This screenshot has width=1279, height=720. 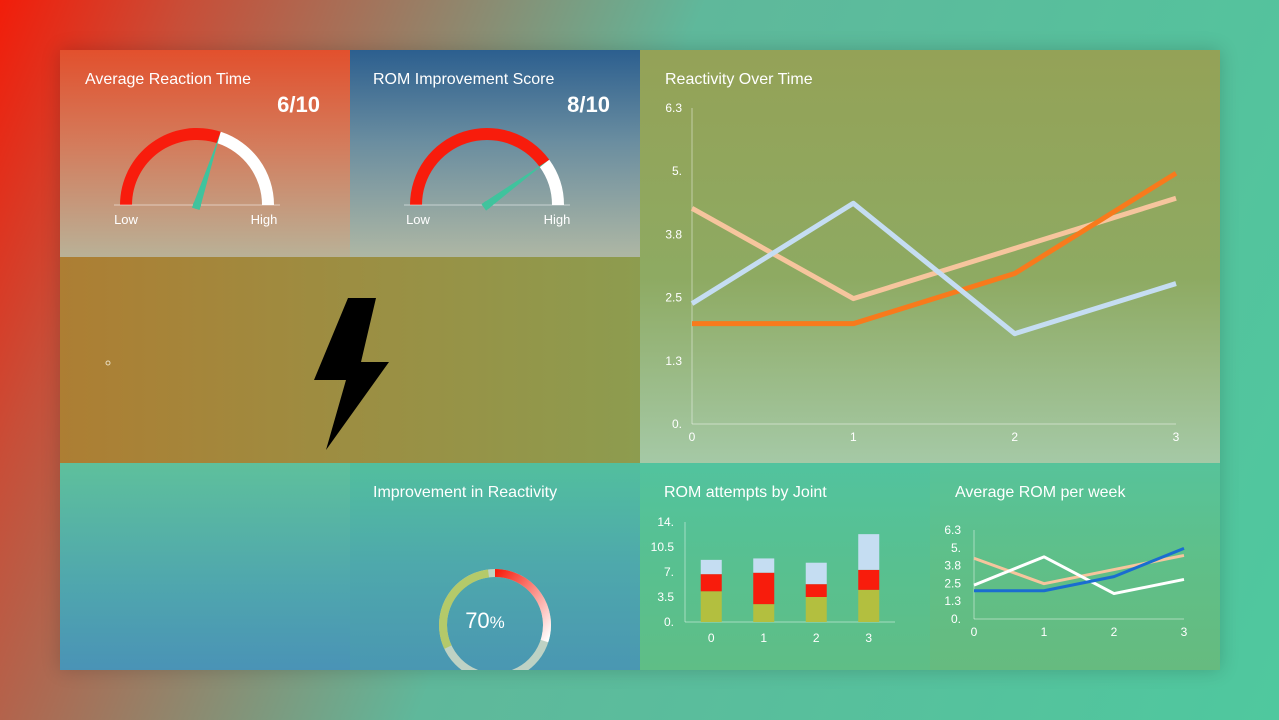 I want to click on donut-green-arc, so click(x=464, y=609).